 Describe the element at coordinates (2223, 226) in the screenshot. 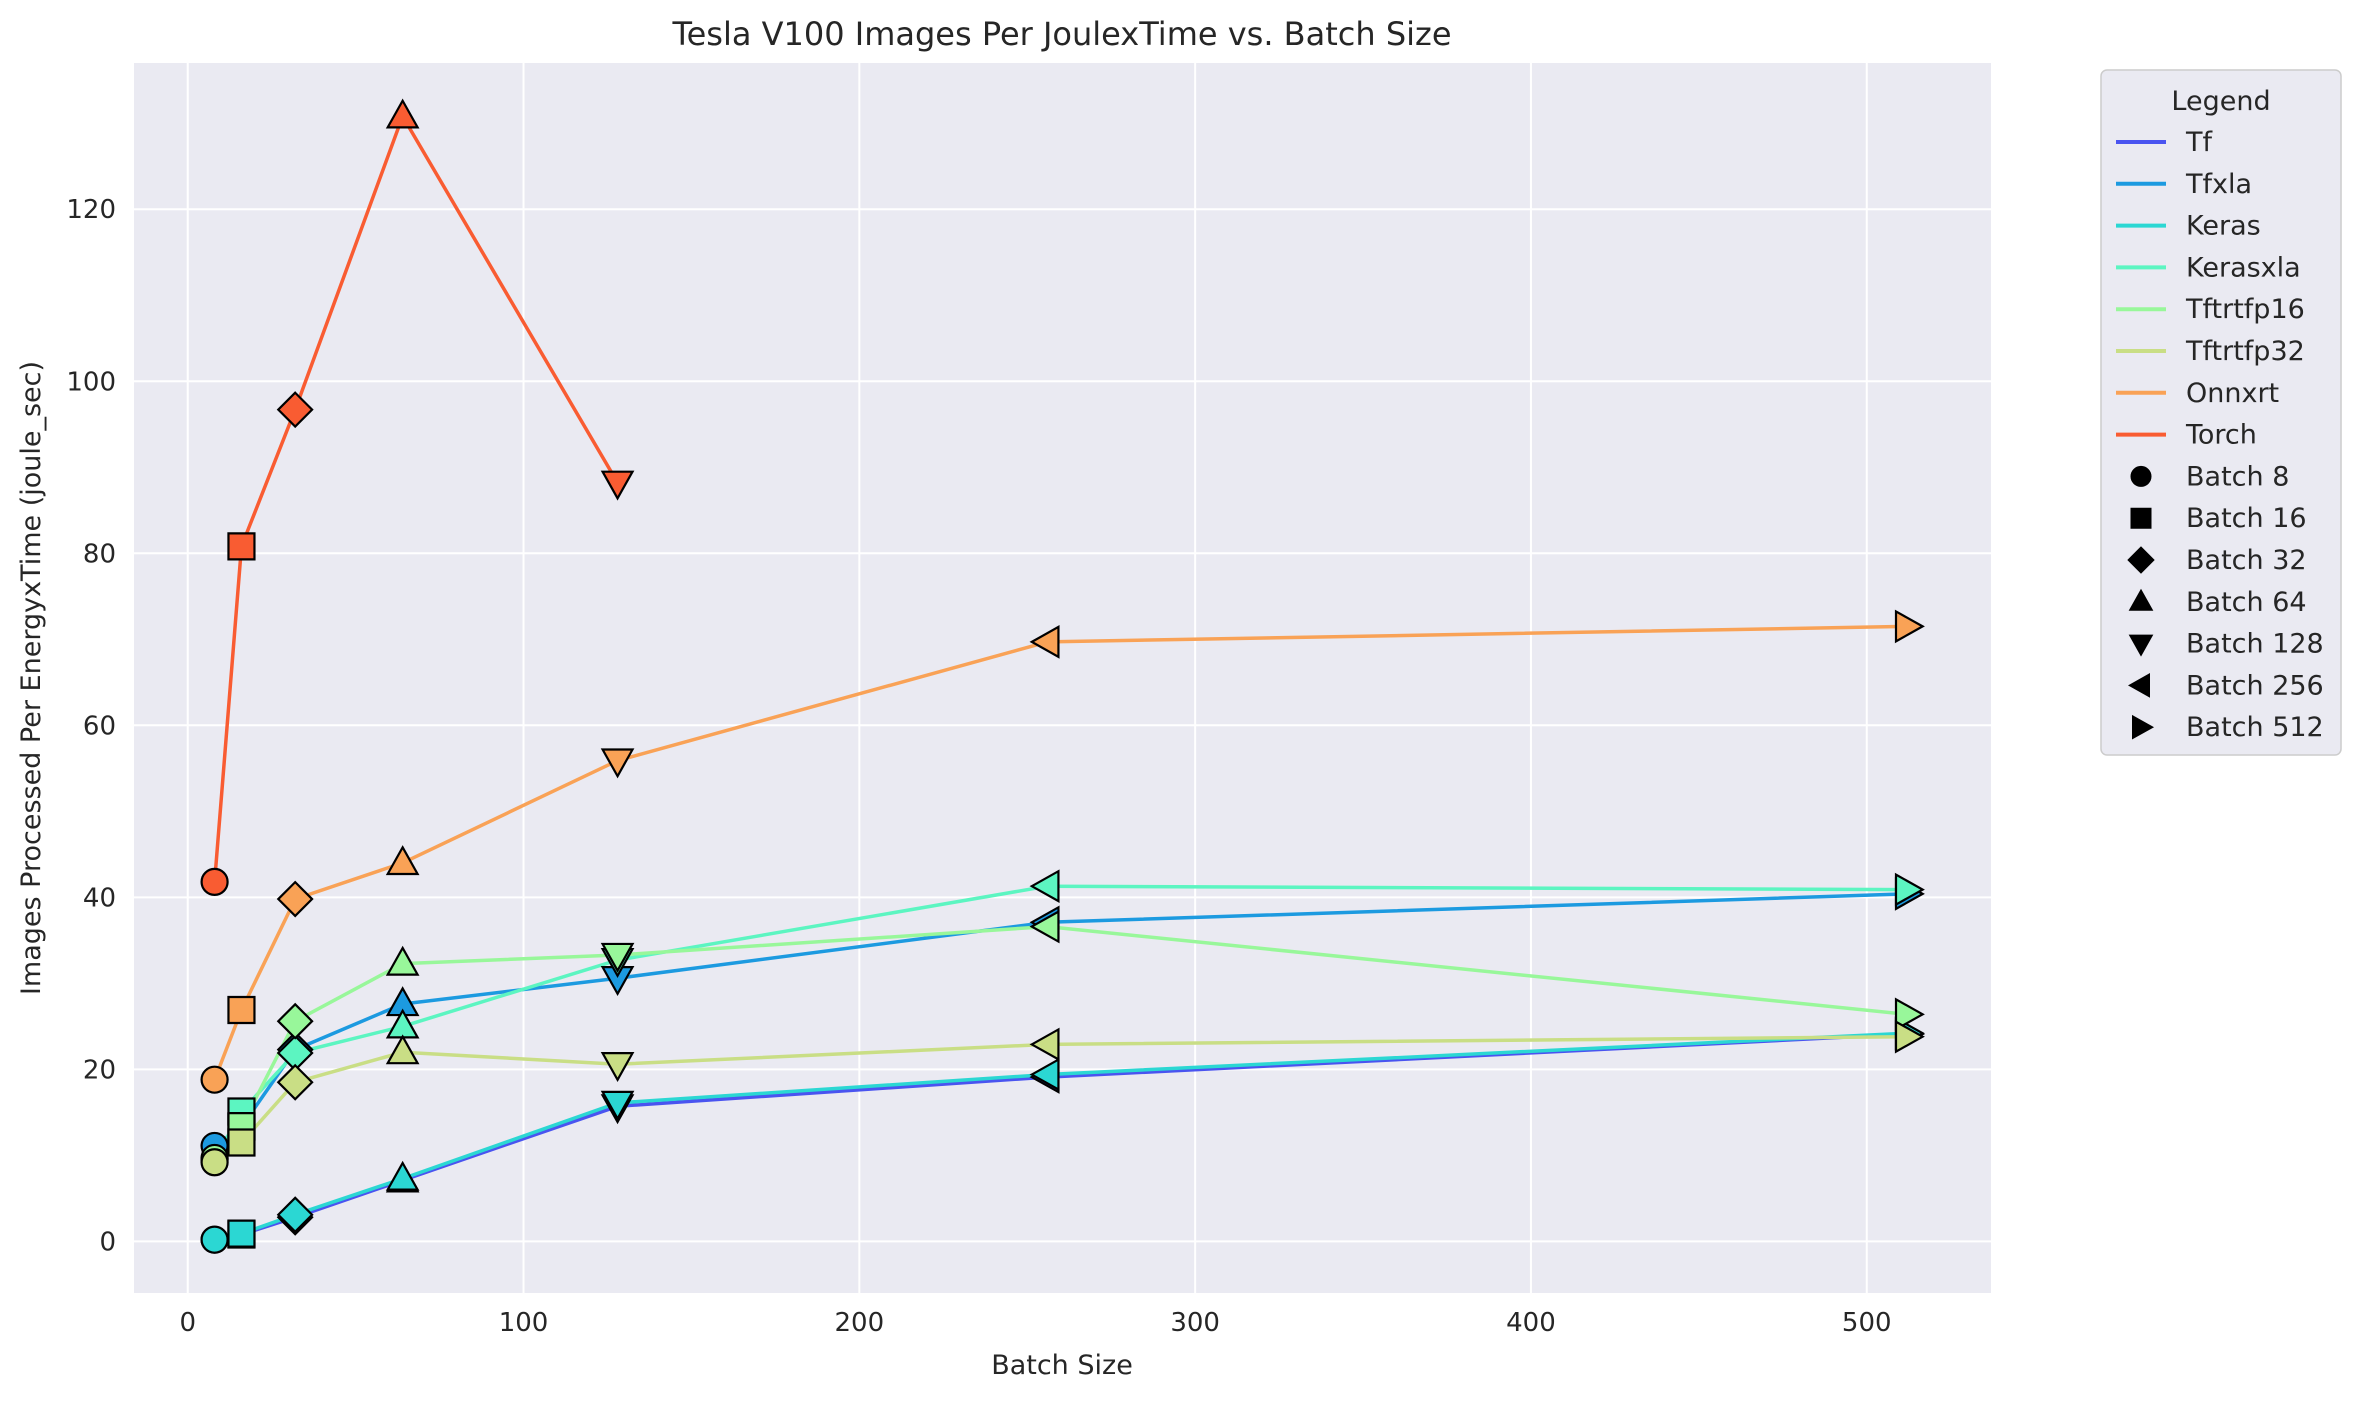

I see `legend-label: Keras` at that location.